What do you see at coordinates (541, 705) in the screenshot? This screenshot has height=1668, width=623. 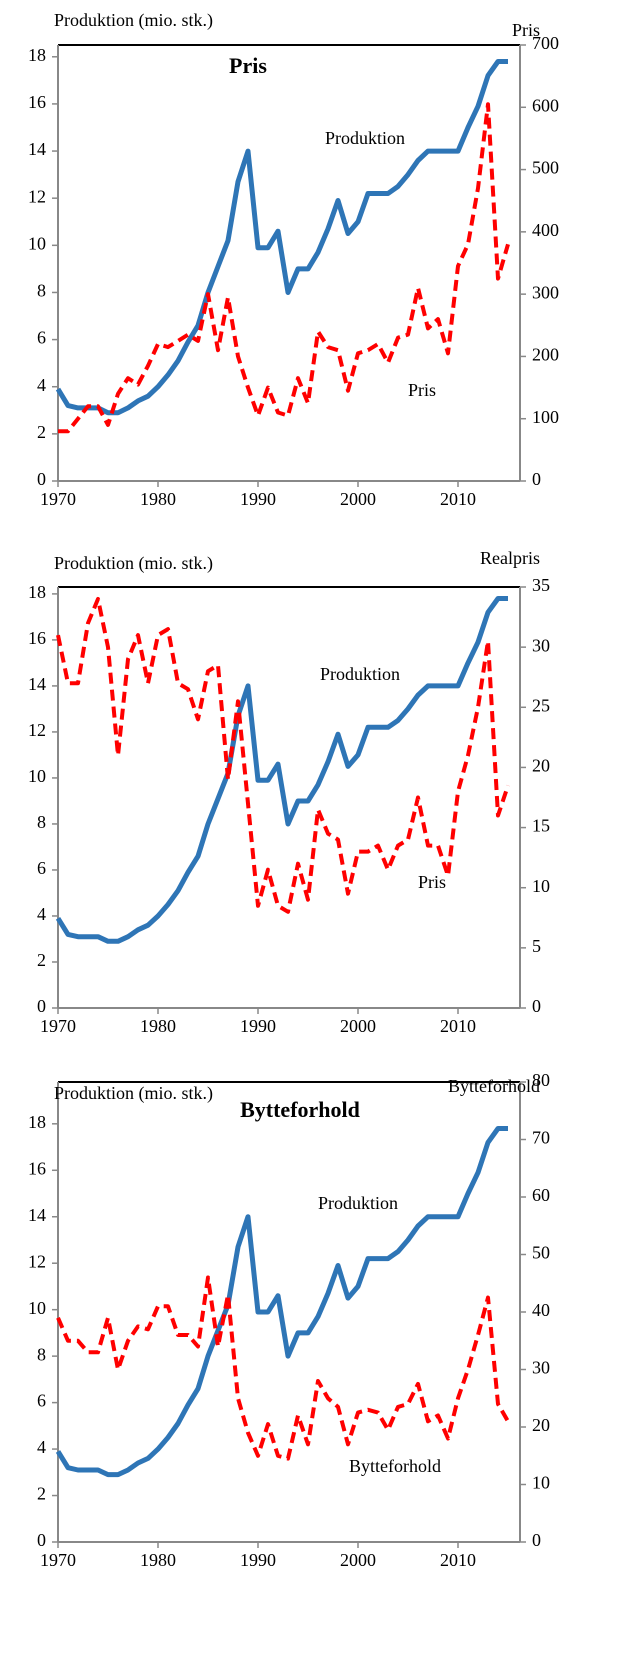 I see `y2-tick-label: 25` at bounding box center [541, 705].